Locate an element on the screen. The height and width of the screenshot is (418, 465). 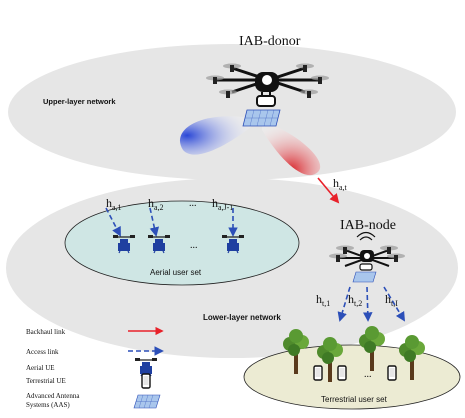
aerial-access-links is located at coordinates (171, 222).